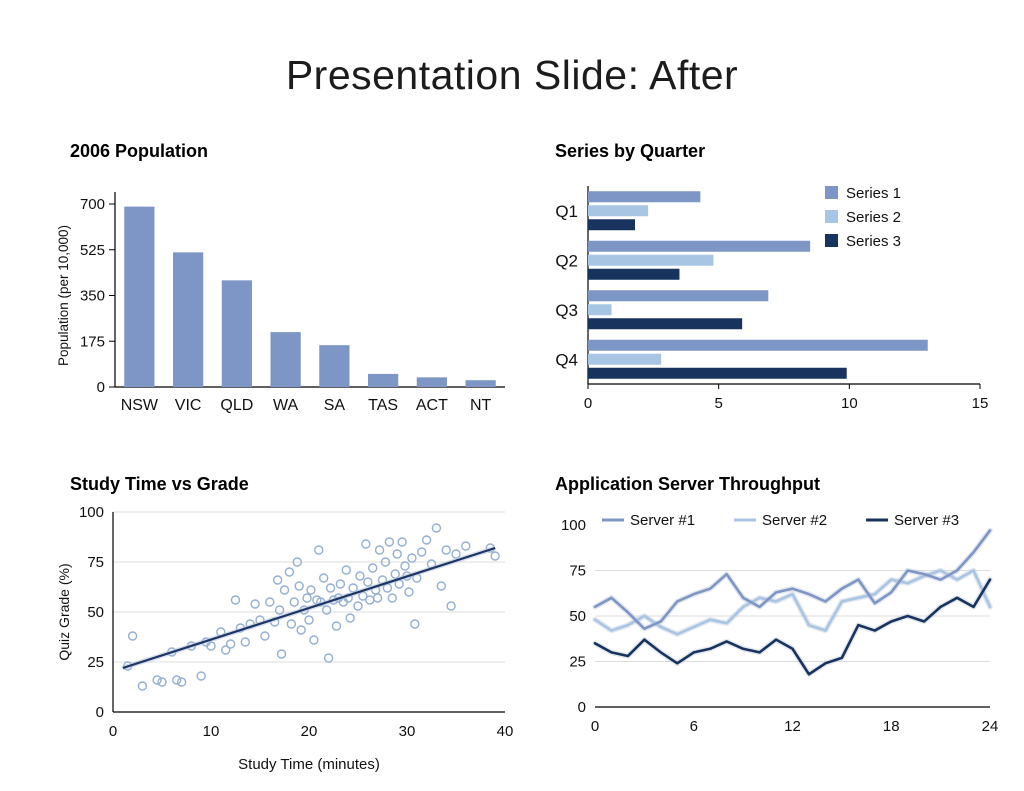 This screenshot has height=791, width=1024. What do you see at coordinates (926, 520) in the screenshot?
I see `svg-text: Server #3` at bounding box center [926, 520].